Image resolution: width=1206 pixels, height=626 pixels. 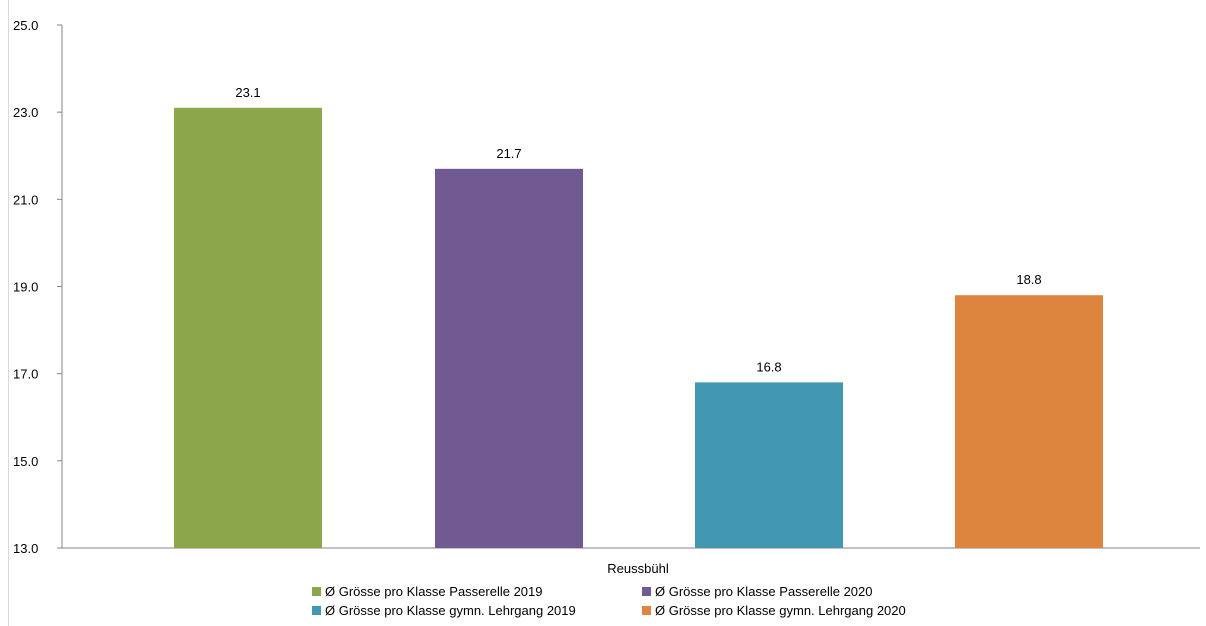 I want to click on data-label: 18.8, so click(x=1028, y=279).